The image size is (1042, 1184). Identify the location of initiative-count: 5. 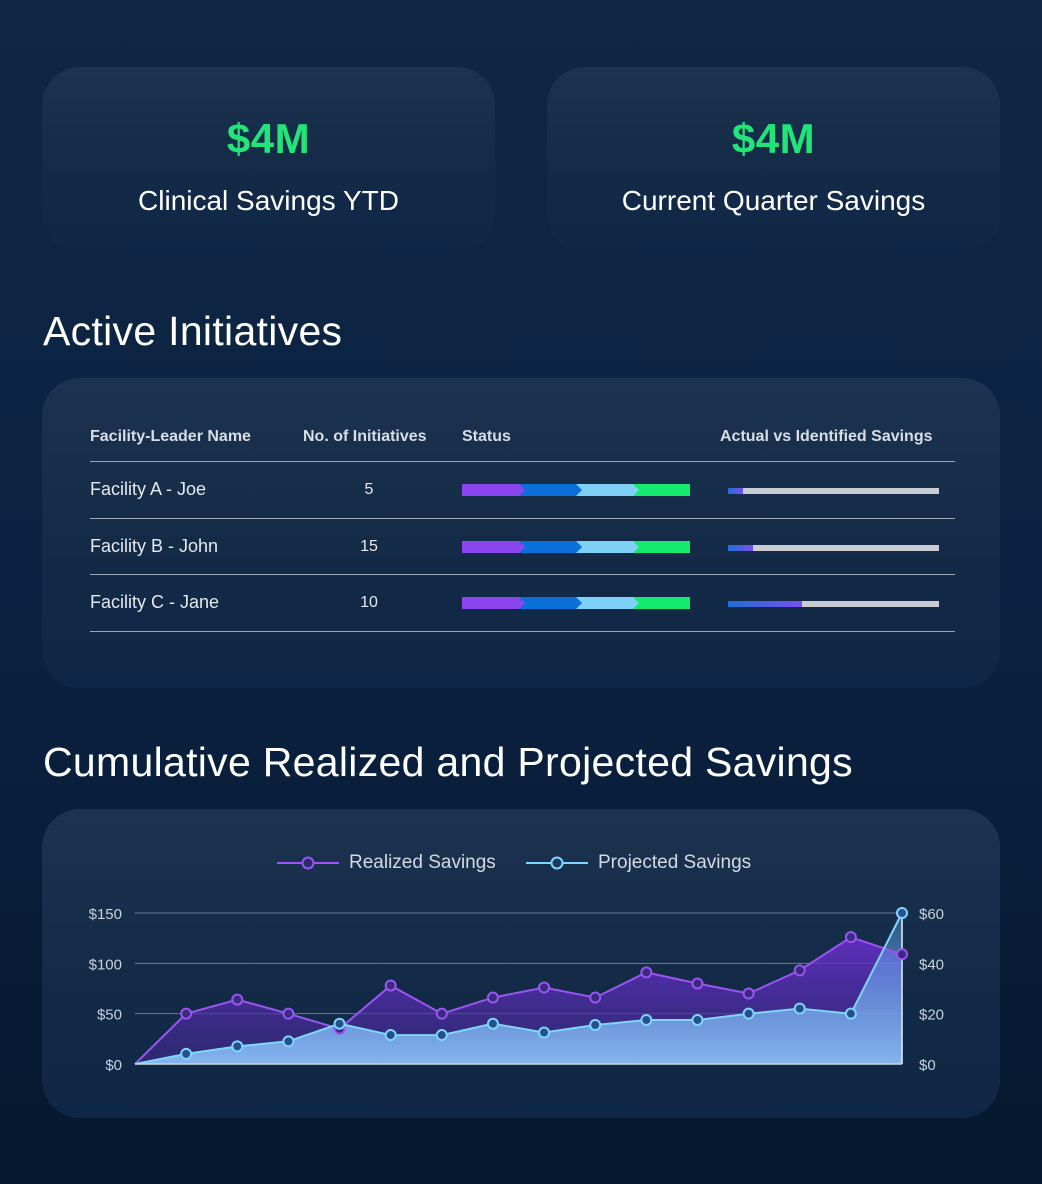
(369, 489).